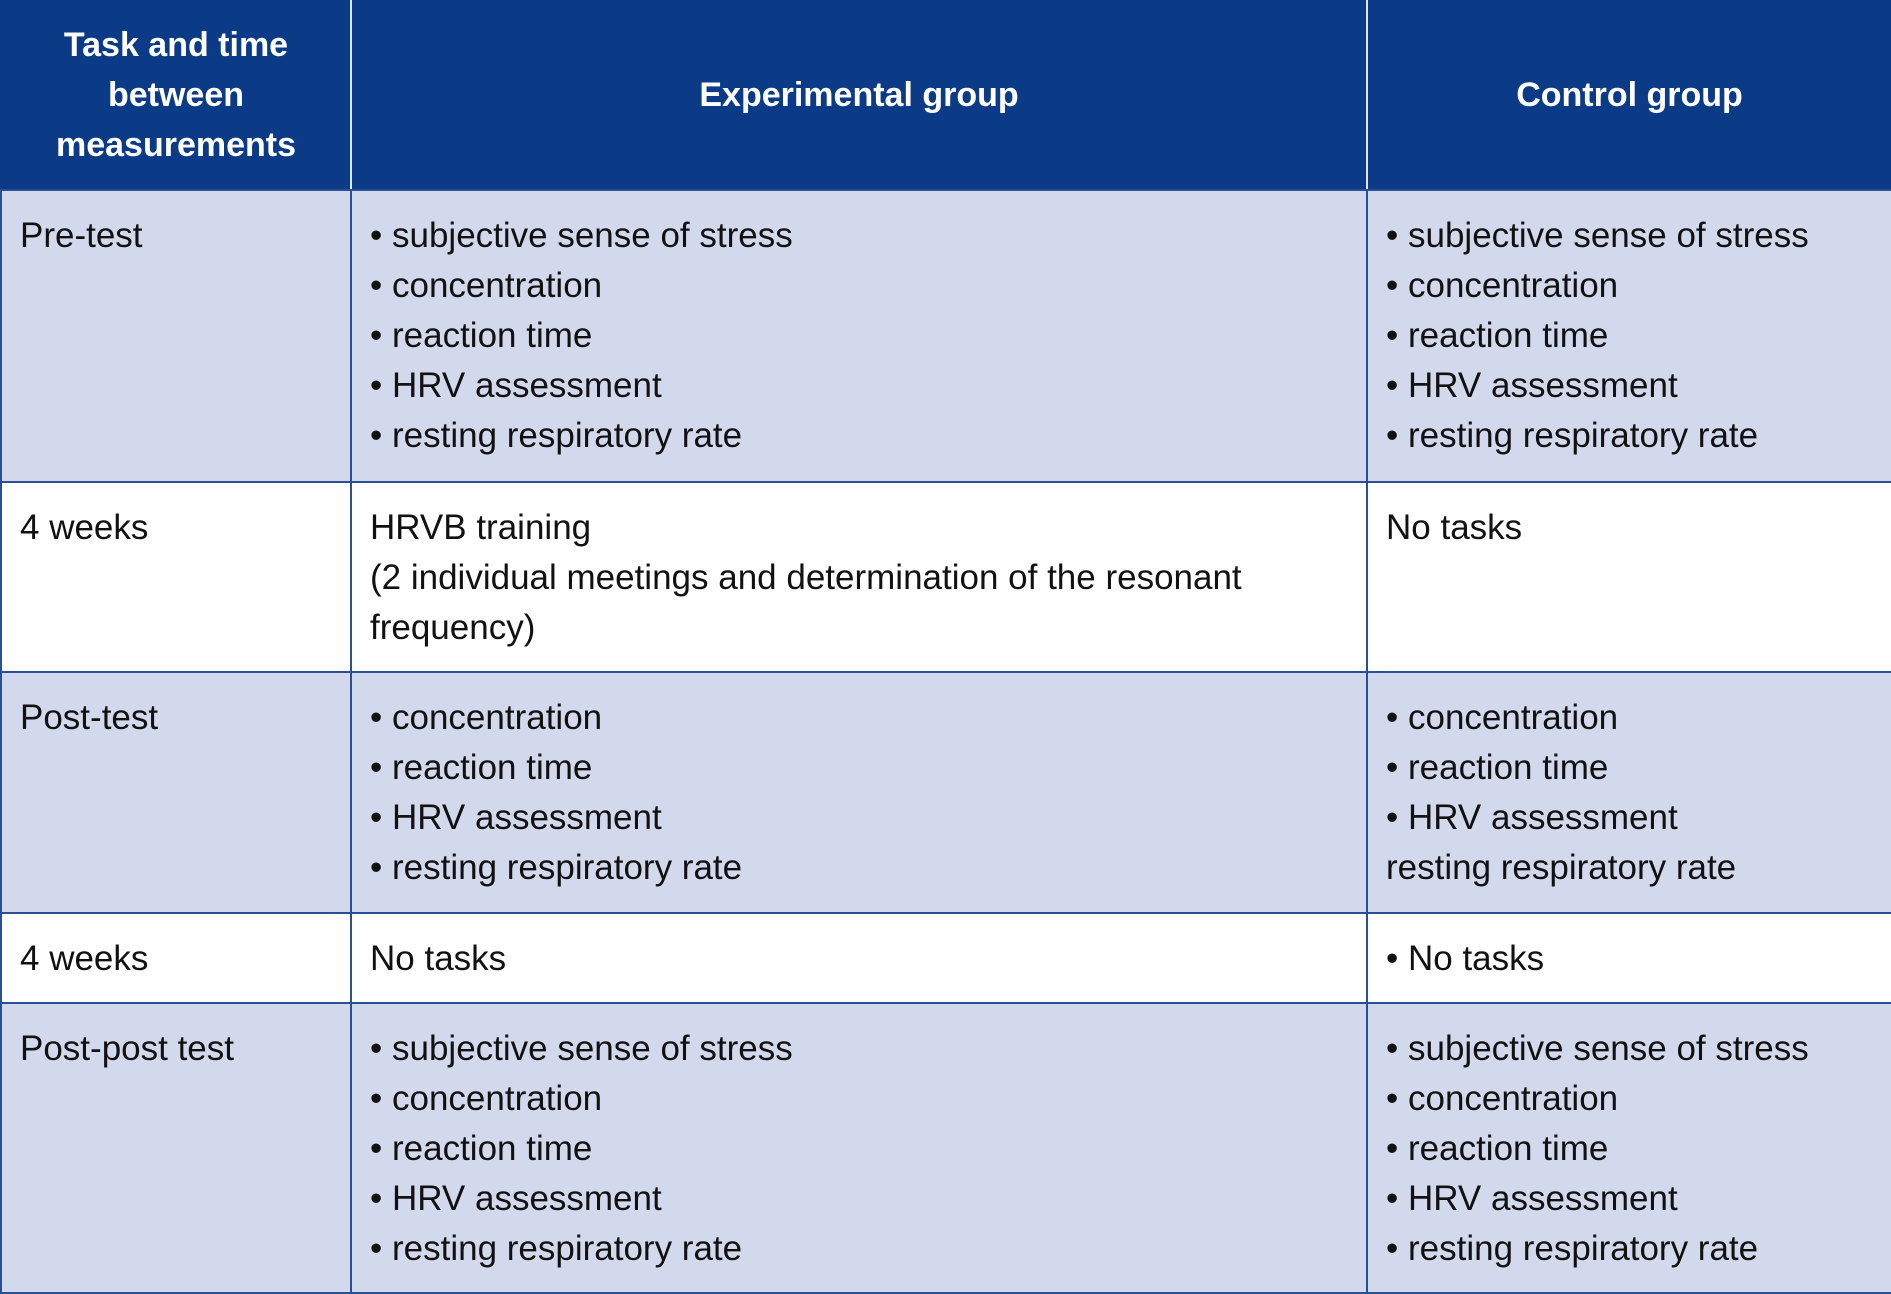 Image resolution: width=1891 pixels, height=1294 pixels. I want to click on row-label: Post-post test, so click(176, 1148).